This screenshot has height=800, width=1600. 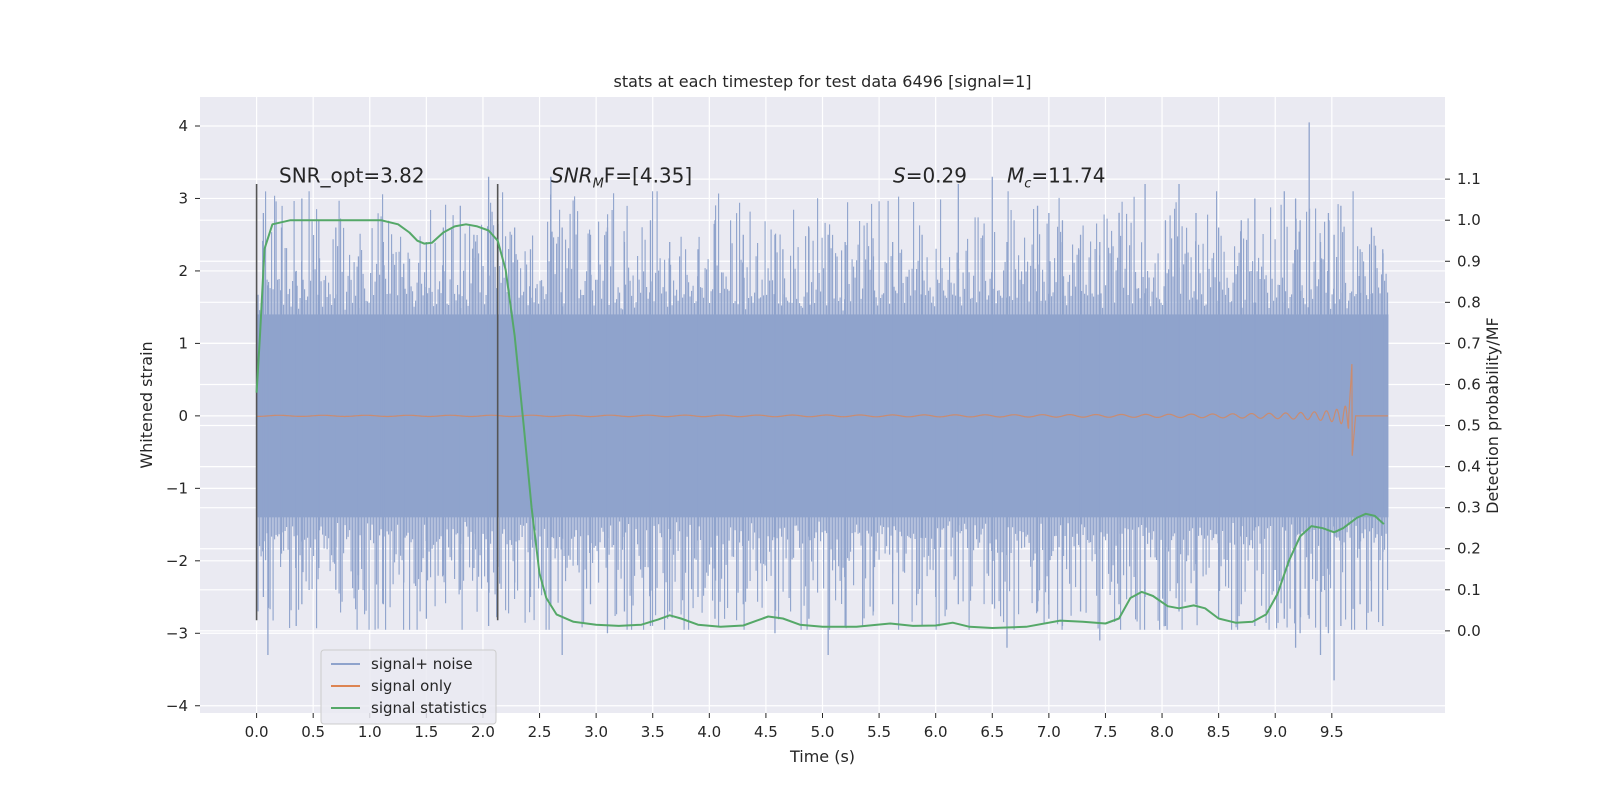 I want to click on y-right-tick-label: 0.7, so click(x=1469, y=343).